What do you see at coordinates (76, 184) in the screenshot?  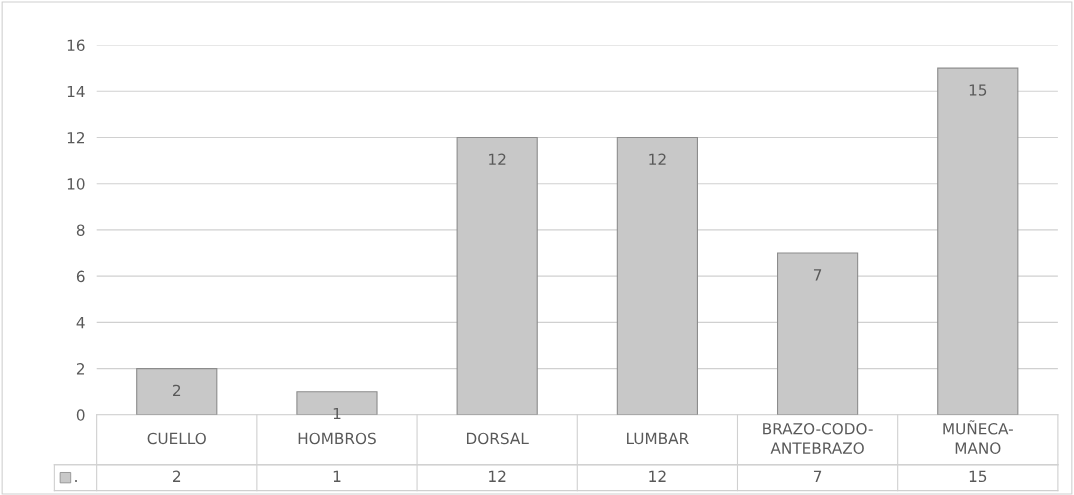 I see `y-tick-label: 10` at bounding box center [76, 184].